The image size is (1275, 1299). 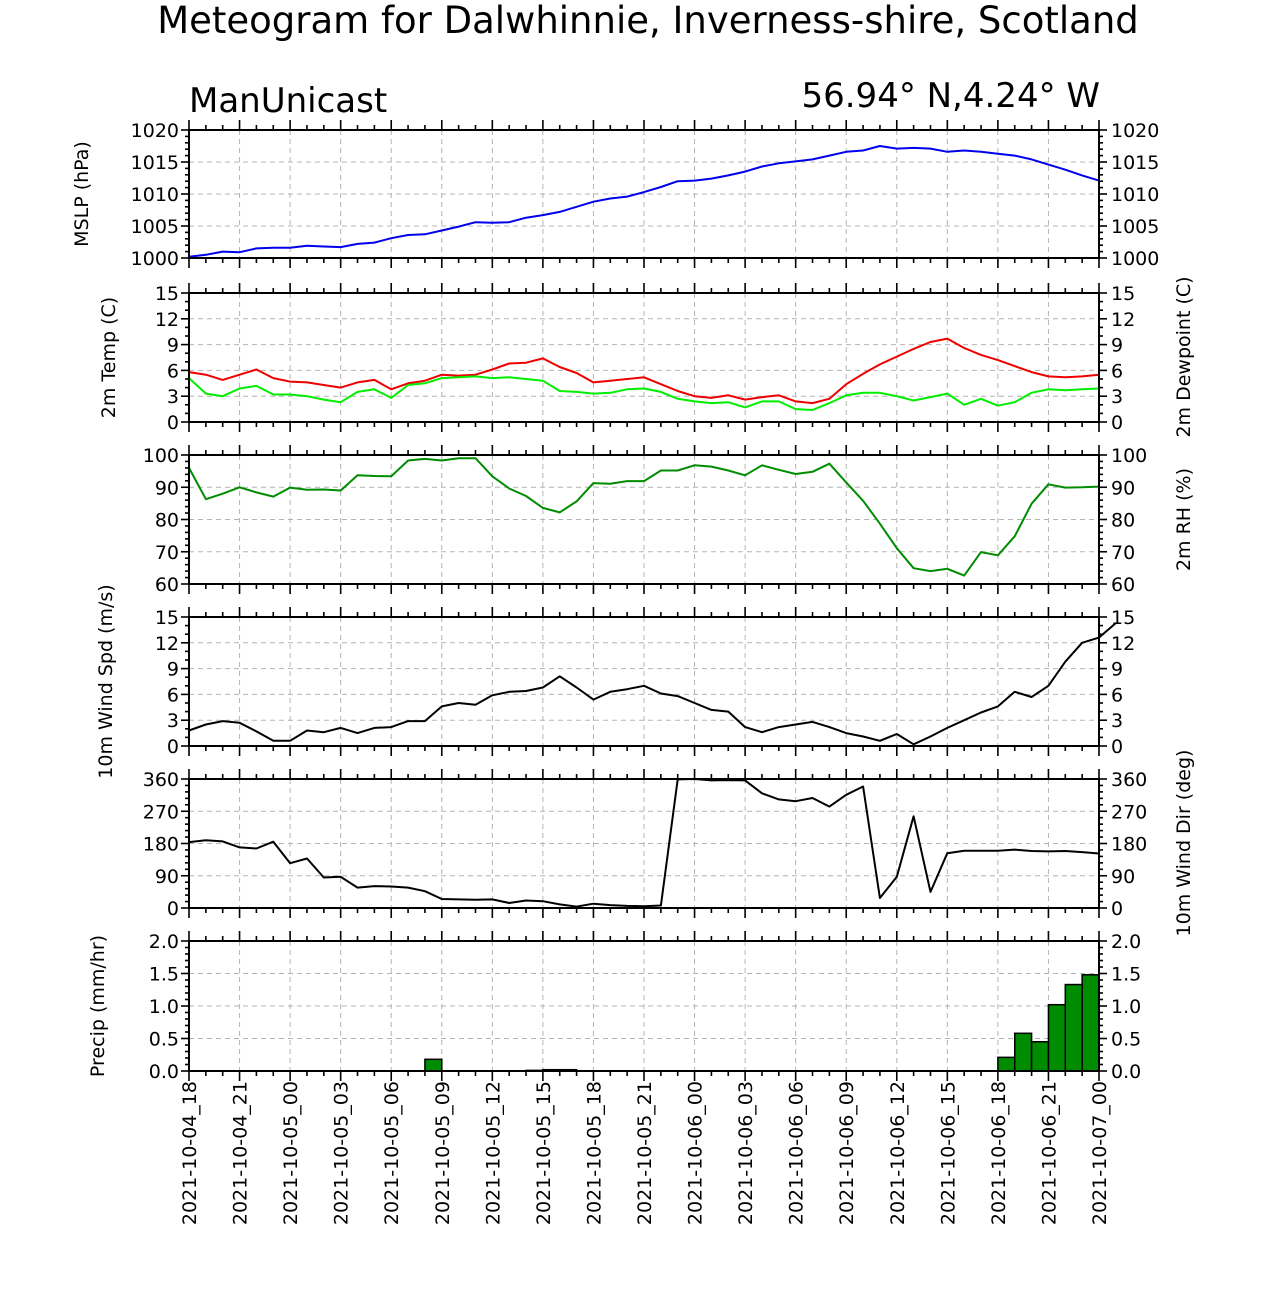 What do you see at coordinates (173, 670) in the screenshot?
I see `y-tick-label-left: 9` at bounding box center [173, 670].